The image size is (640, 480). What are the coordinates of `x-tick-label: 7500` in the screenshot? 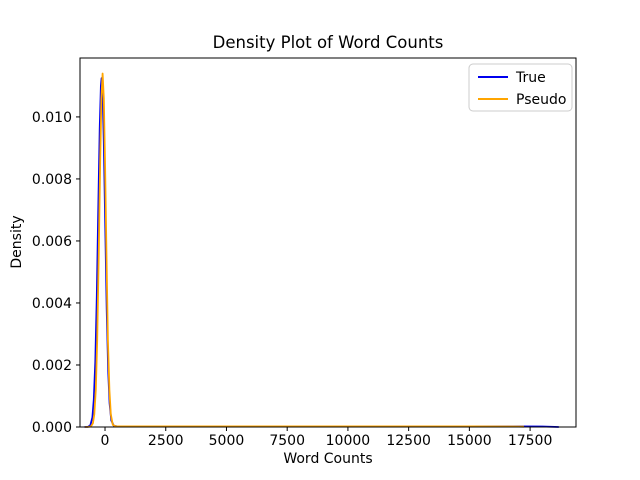 It's located at (287, 441).